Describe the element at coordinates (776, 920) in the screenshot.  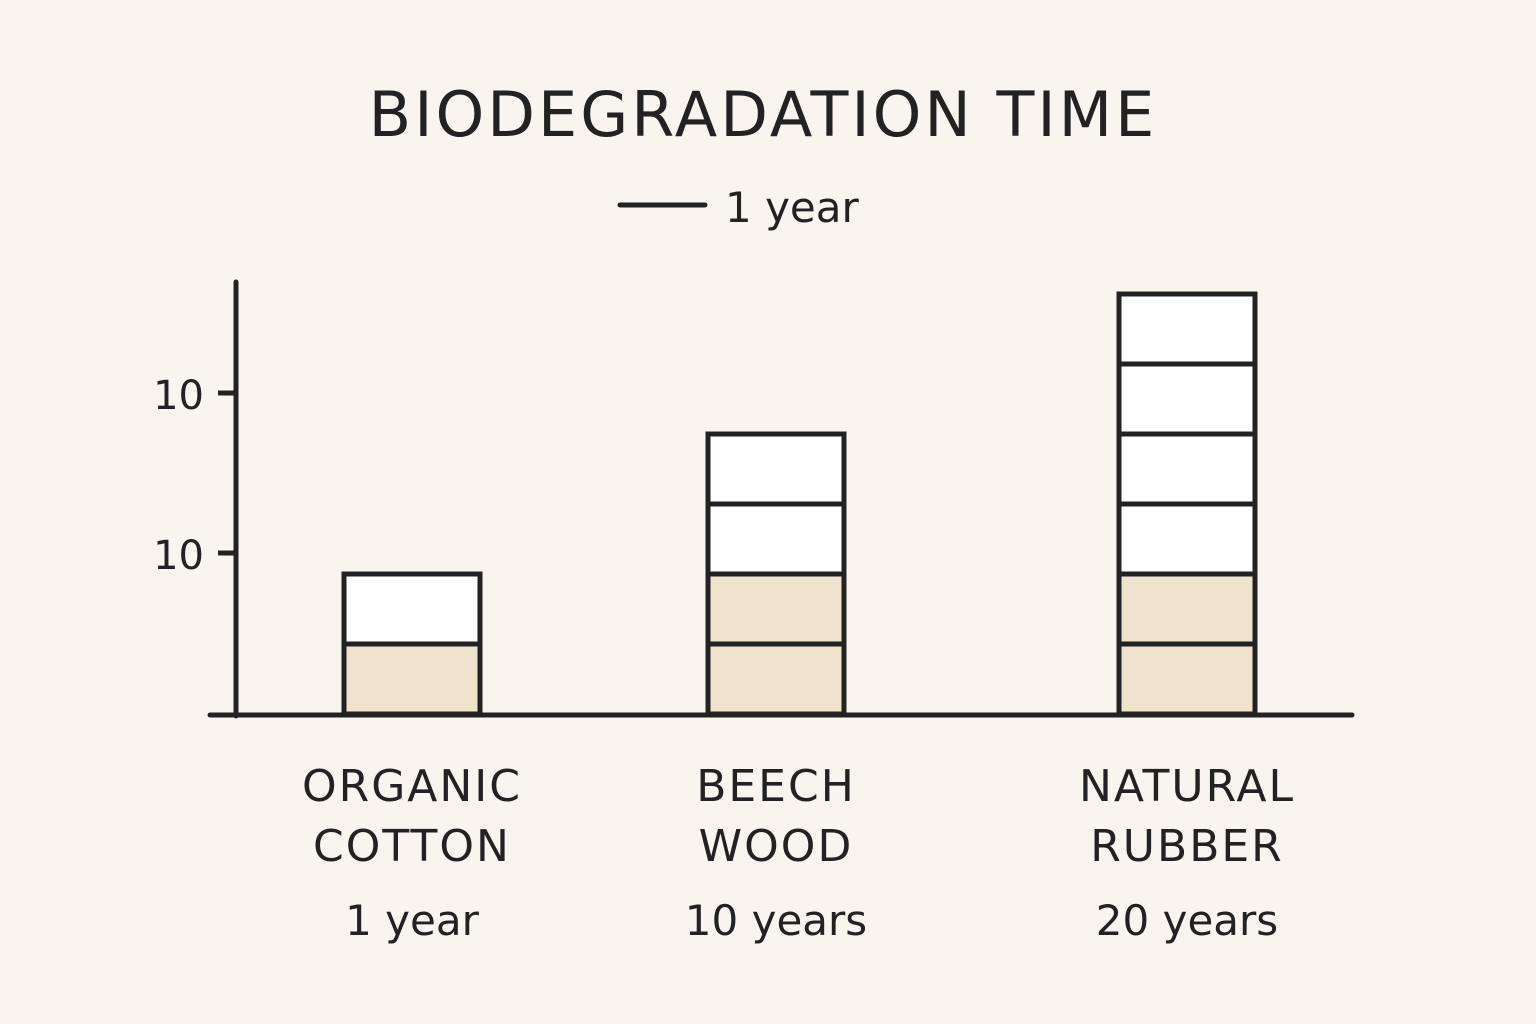
I see `value-label: 10 years` at that location.